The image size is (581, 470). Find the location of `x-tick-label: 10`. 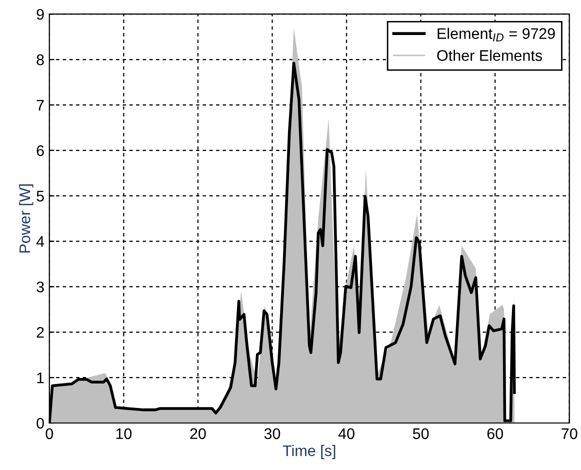

x-tick-label: 10 is located at coordinates (124, 434).